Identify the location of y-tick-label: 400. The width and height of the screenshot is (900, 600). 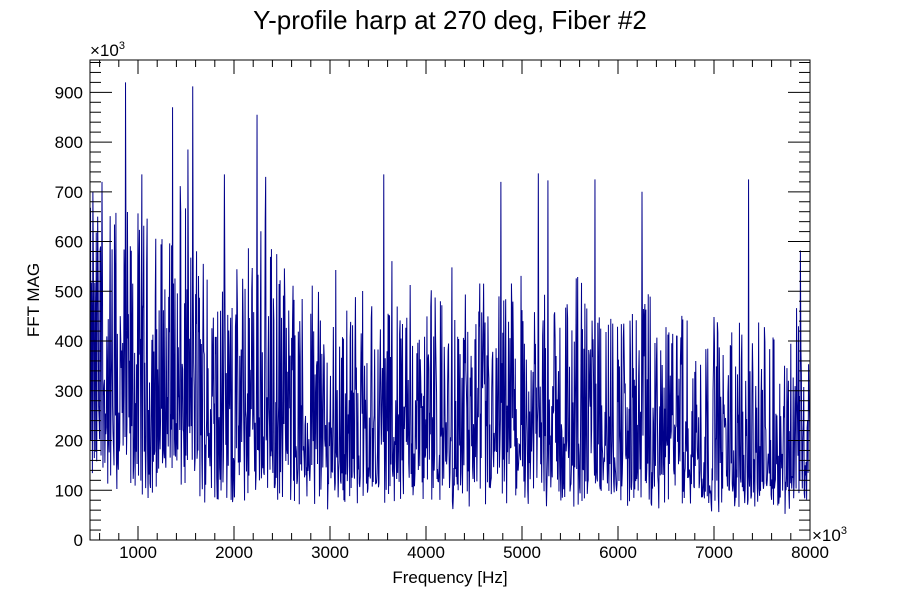
(69, 341).